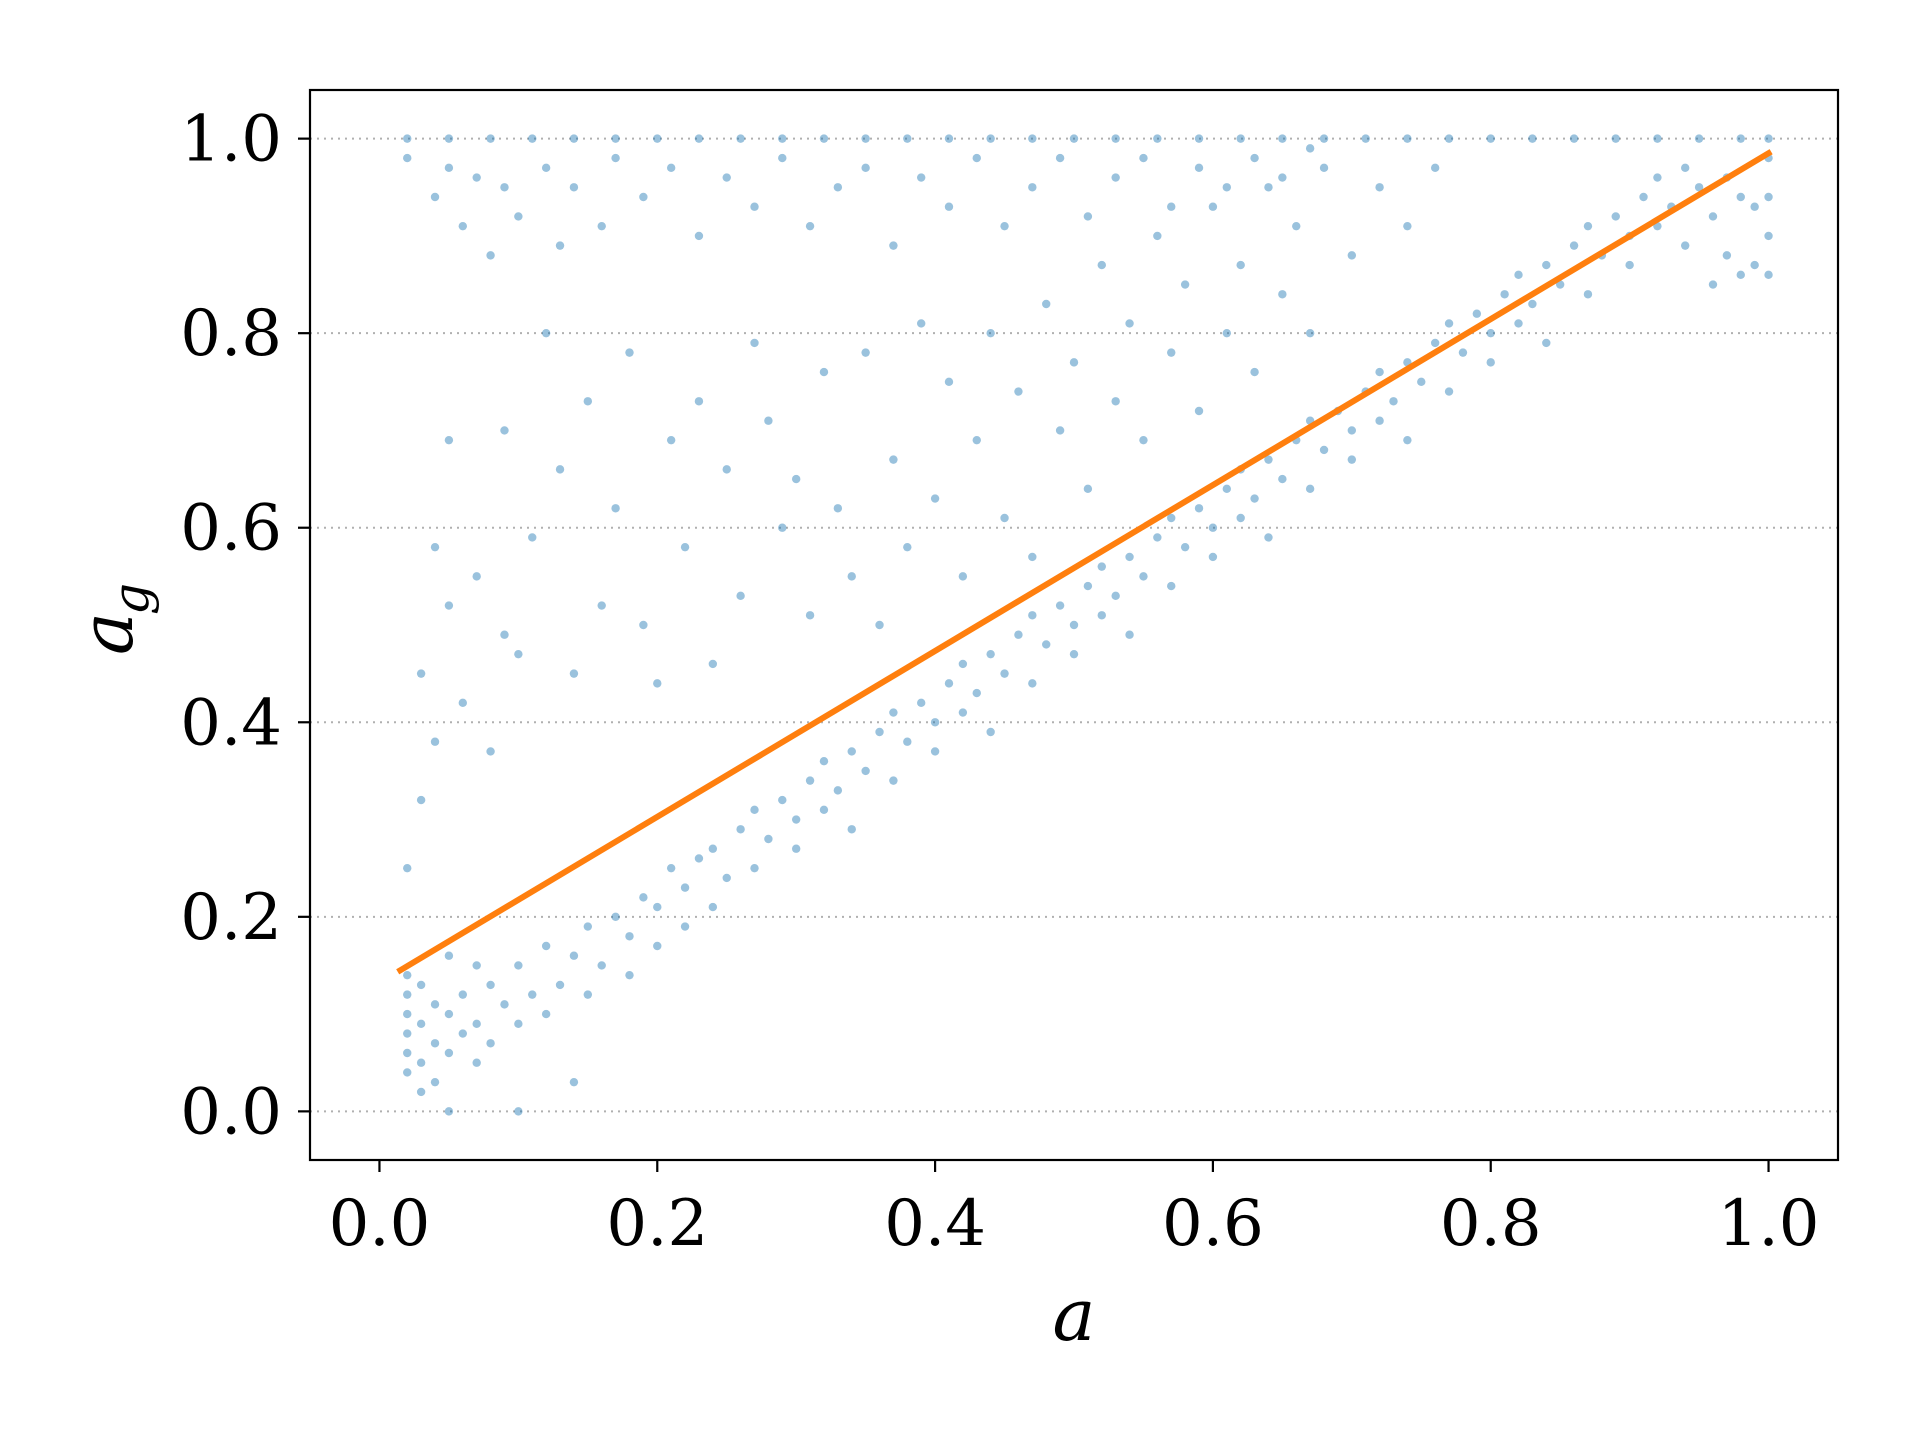  I want to click on x-tick-label: 0.0, so click(380, 1224).